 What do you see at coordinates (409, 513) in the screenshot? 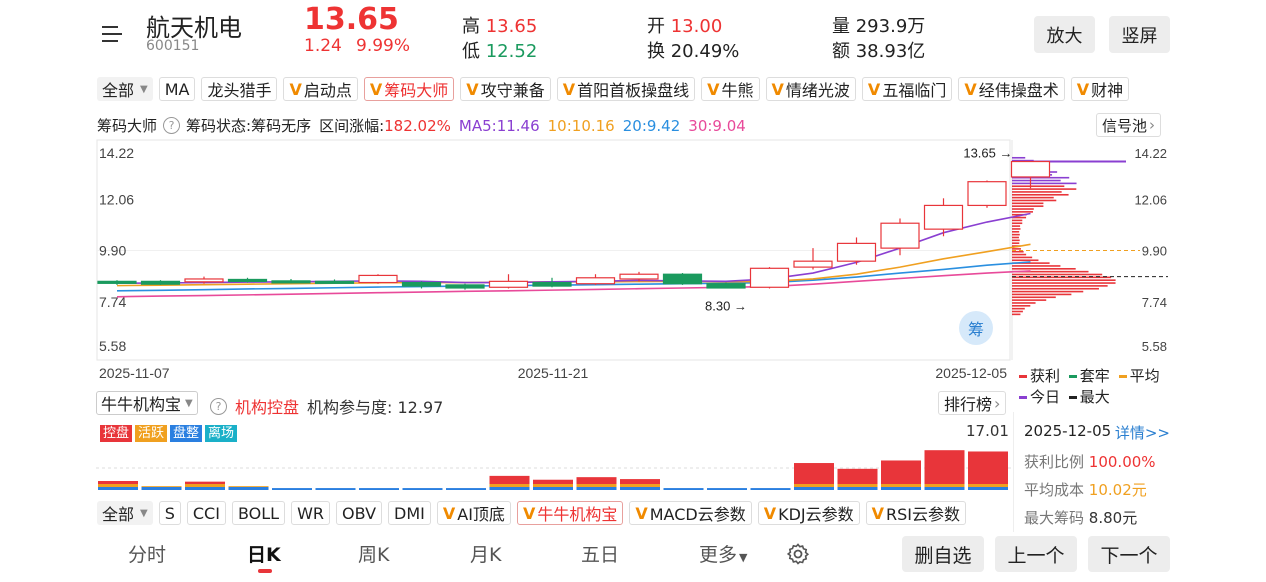
I see `indicator2-dmi: DMI` at bounding box center [409, 513].